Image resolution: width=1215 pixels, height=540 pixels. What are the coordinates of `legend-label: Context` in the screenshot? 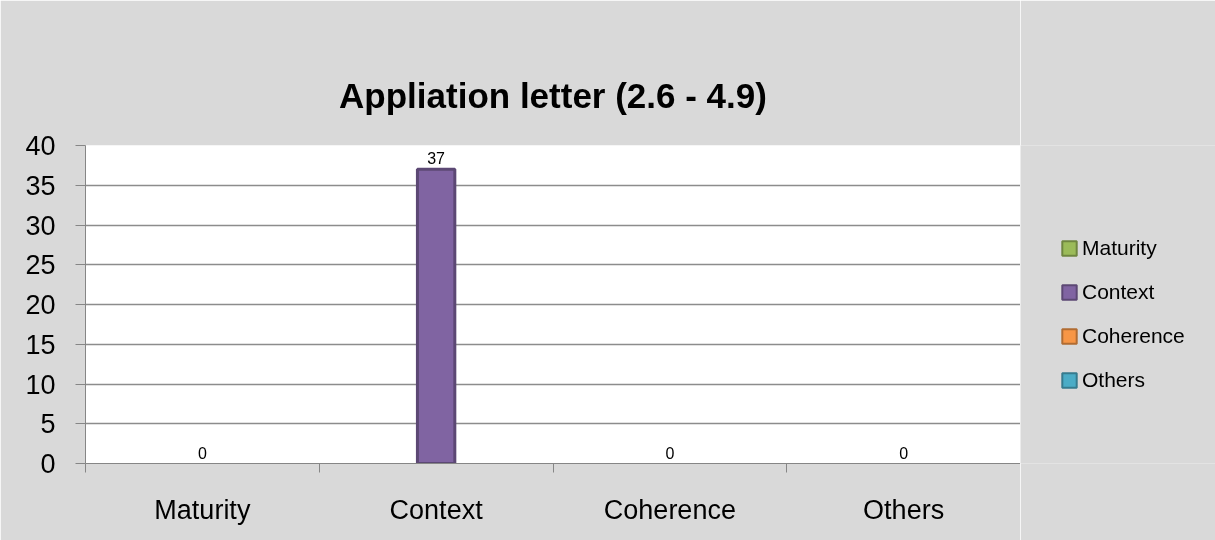 It's located at (1118, 292).